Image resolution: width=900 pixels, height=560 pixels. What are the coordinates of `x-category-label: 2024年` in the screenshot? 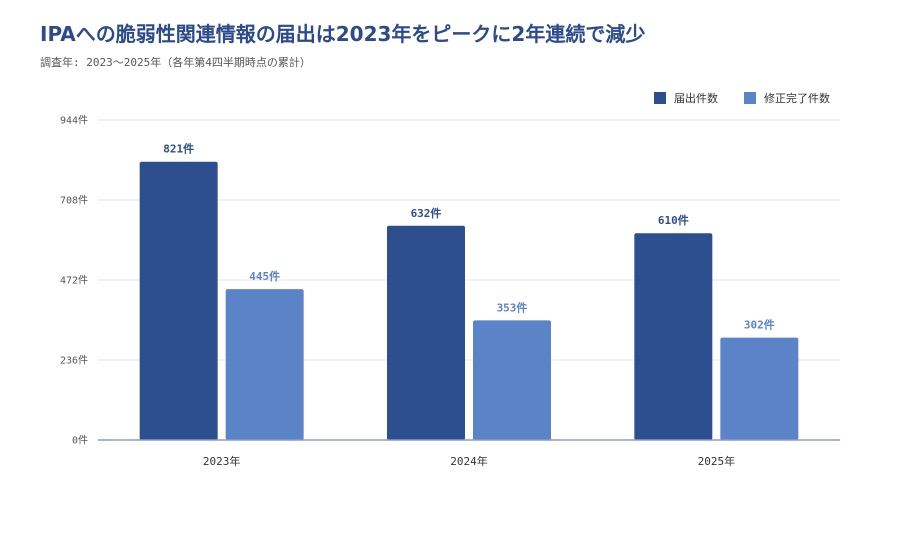 It's located at (469, 461).